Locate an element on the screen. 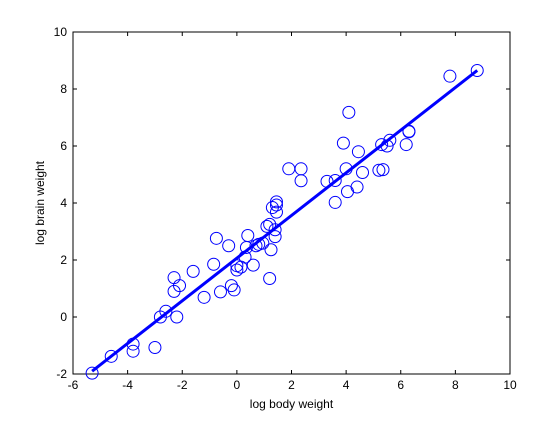  x-tick-label: 0 is located at coordinates (237, 385).